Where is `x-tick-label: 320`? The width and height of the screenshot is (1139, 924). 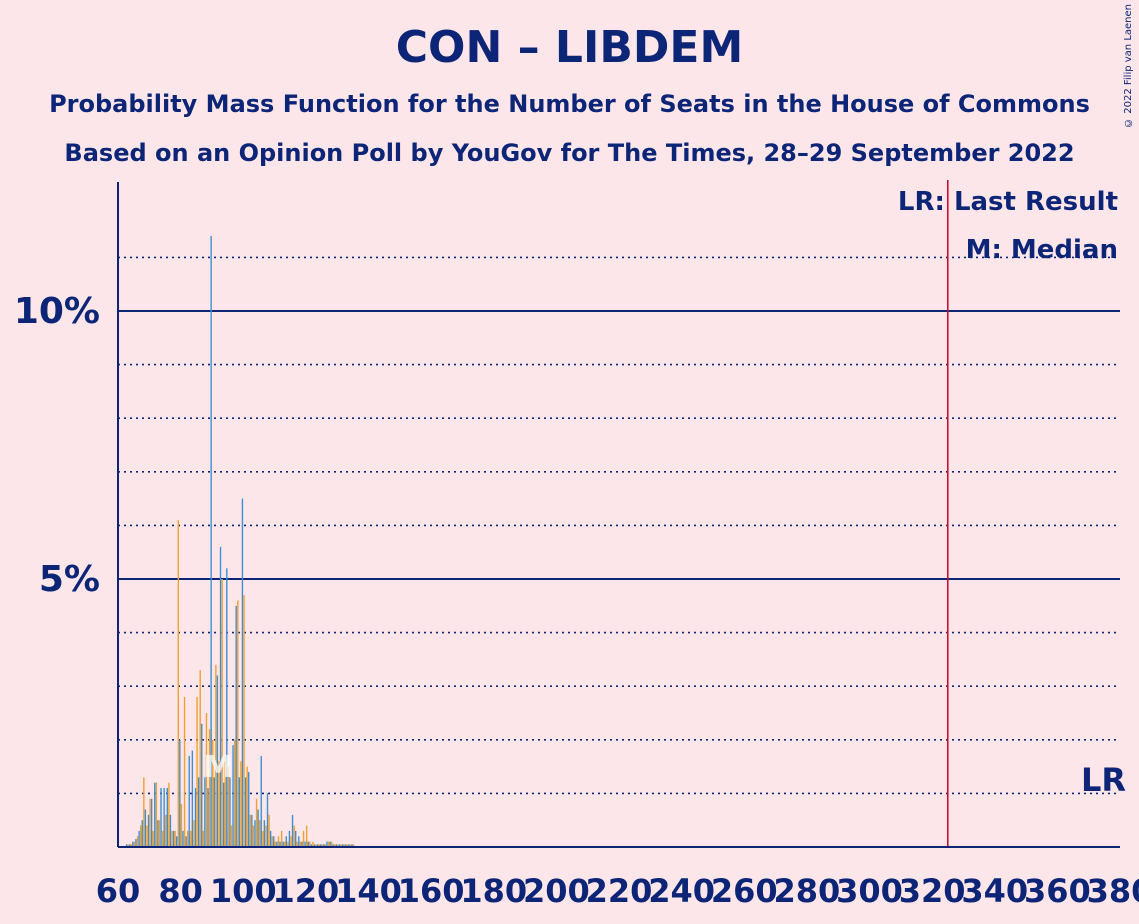
x-tick-label: 320 is located at coordinates (932, 891).